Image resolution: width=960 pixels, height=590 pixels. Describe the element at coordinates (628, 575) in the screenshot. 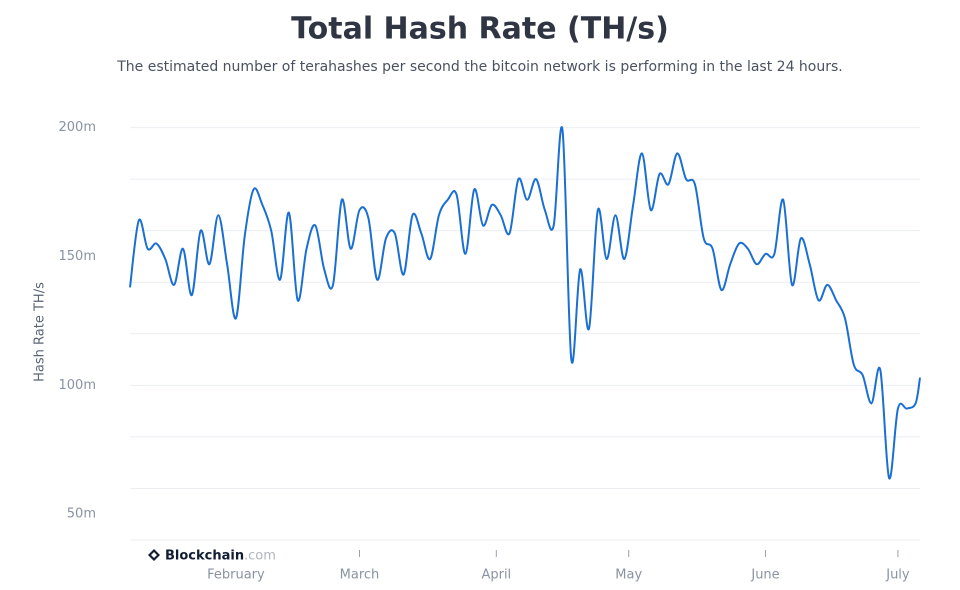

I see `x-tick-label: May` at that location.